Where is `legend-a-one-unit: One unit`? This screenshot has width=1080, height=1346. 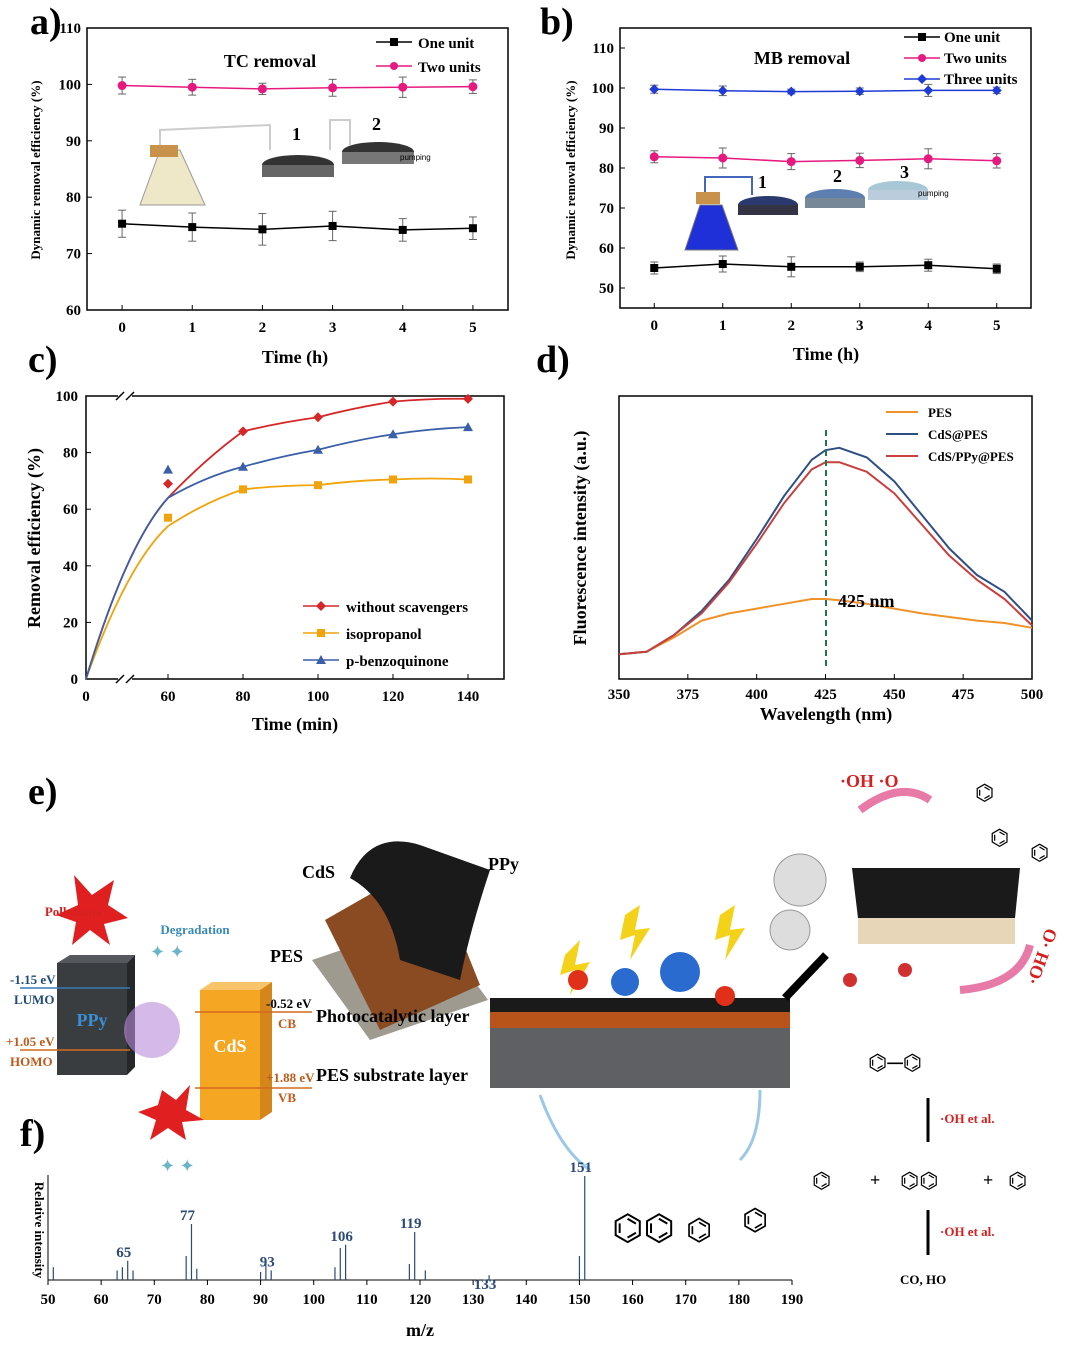
legend-a-one-unit: One unit is located at coordinates (446, 44).